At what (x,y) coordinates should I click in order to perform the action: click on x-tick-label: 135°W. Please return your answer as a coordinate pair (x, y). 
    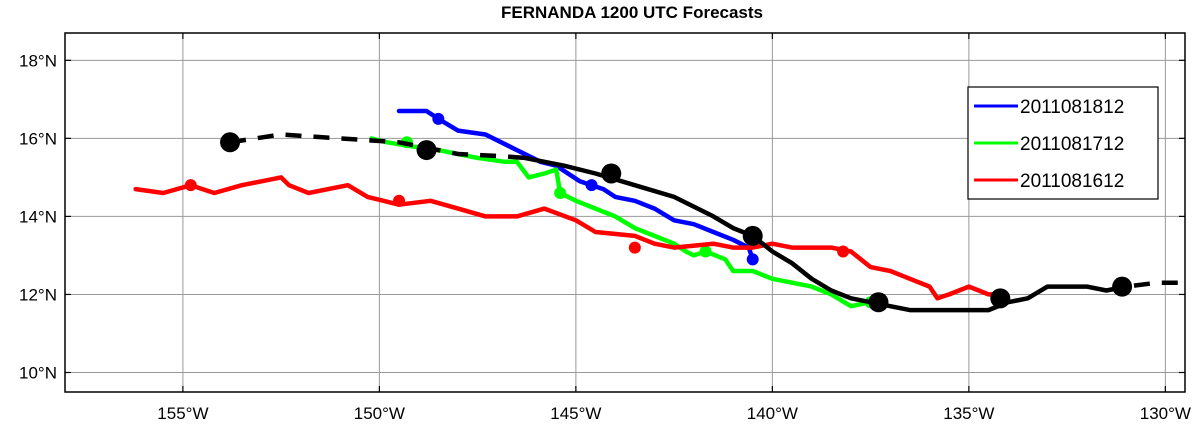
    Looking at the image, I should click on (968, 413).